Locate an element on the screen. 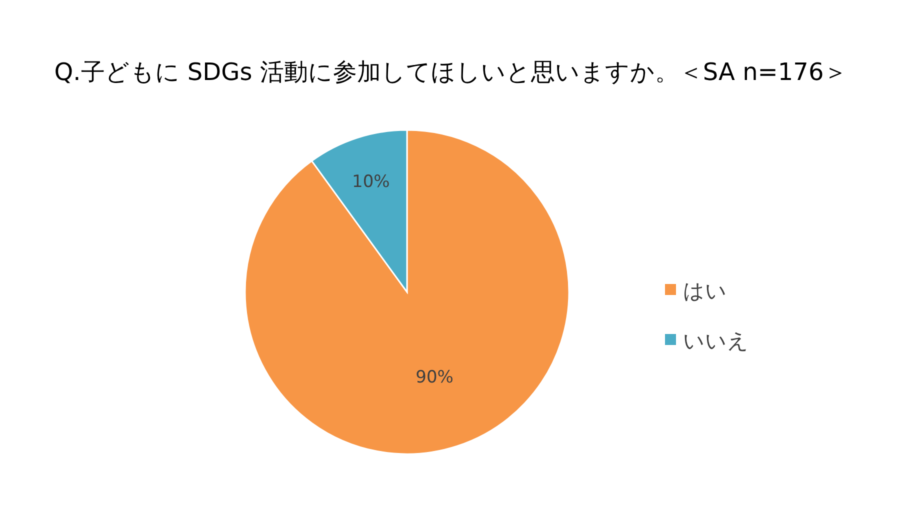 The height and width of the screenshot is (506, 922). chart-title: Q.子どもに SDGs 活動に参加してほしいと思いますか。＜SA n=176＞ is located at coordinates (451, 72).